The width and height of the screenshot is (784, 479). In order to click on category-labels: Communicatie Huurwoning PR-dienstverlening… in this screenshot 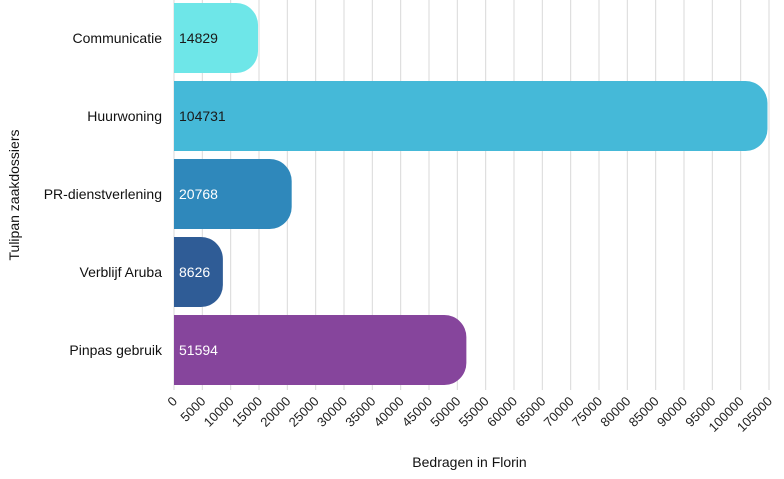, I will do `click(103, 194)`.